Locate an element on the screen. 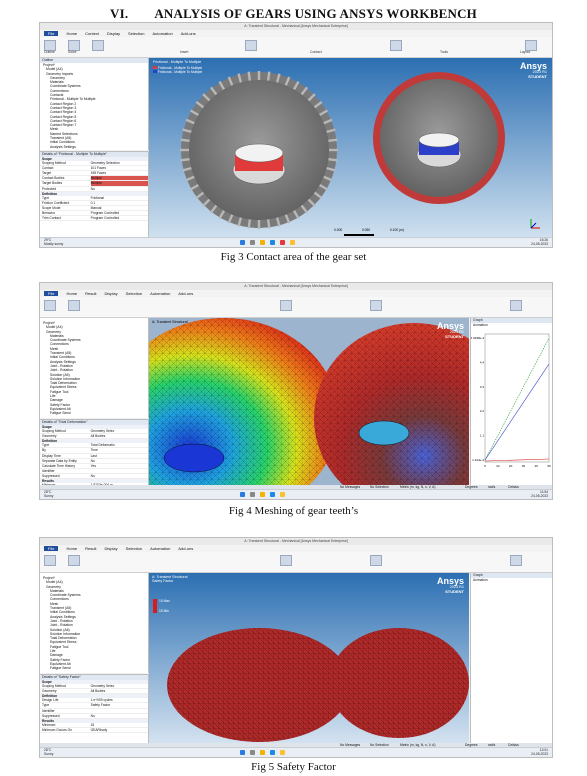 Image resolution: width=587 pixels, height=776 pixels. weather-widget: 29°C Mostly sunny is located at coordinates (54, 242).